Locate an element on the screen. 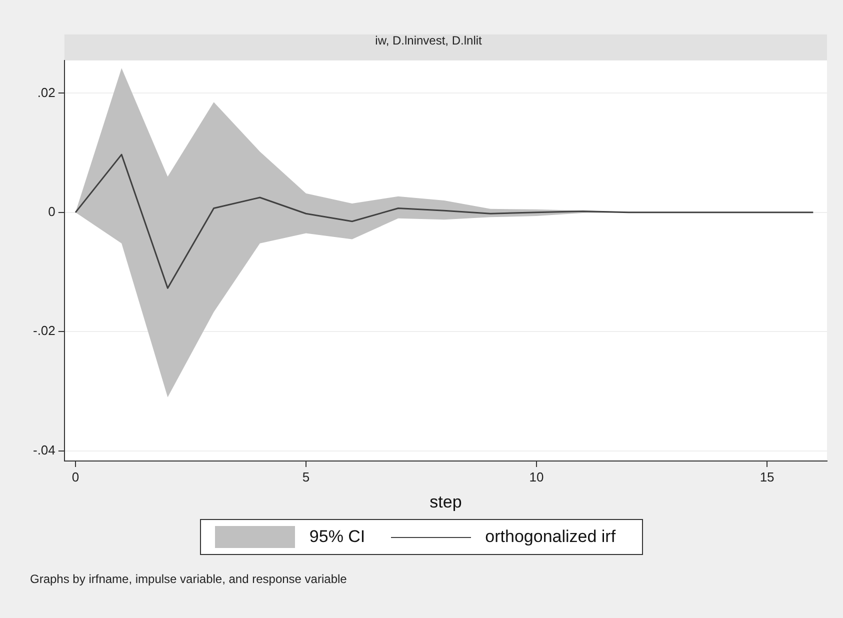 The image size is (843, 618). x-tick-label: 10 is located at coordinates (536, 476).